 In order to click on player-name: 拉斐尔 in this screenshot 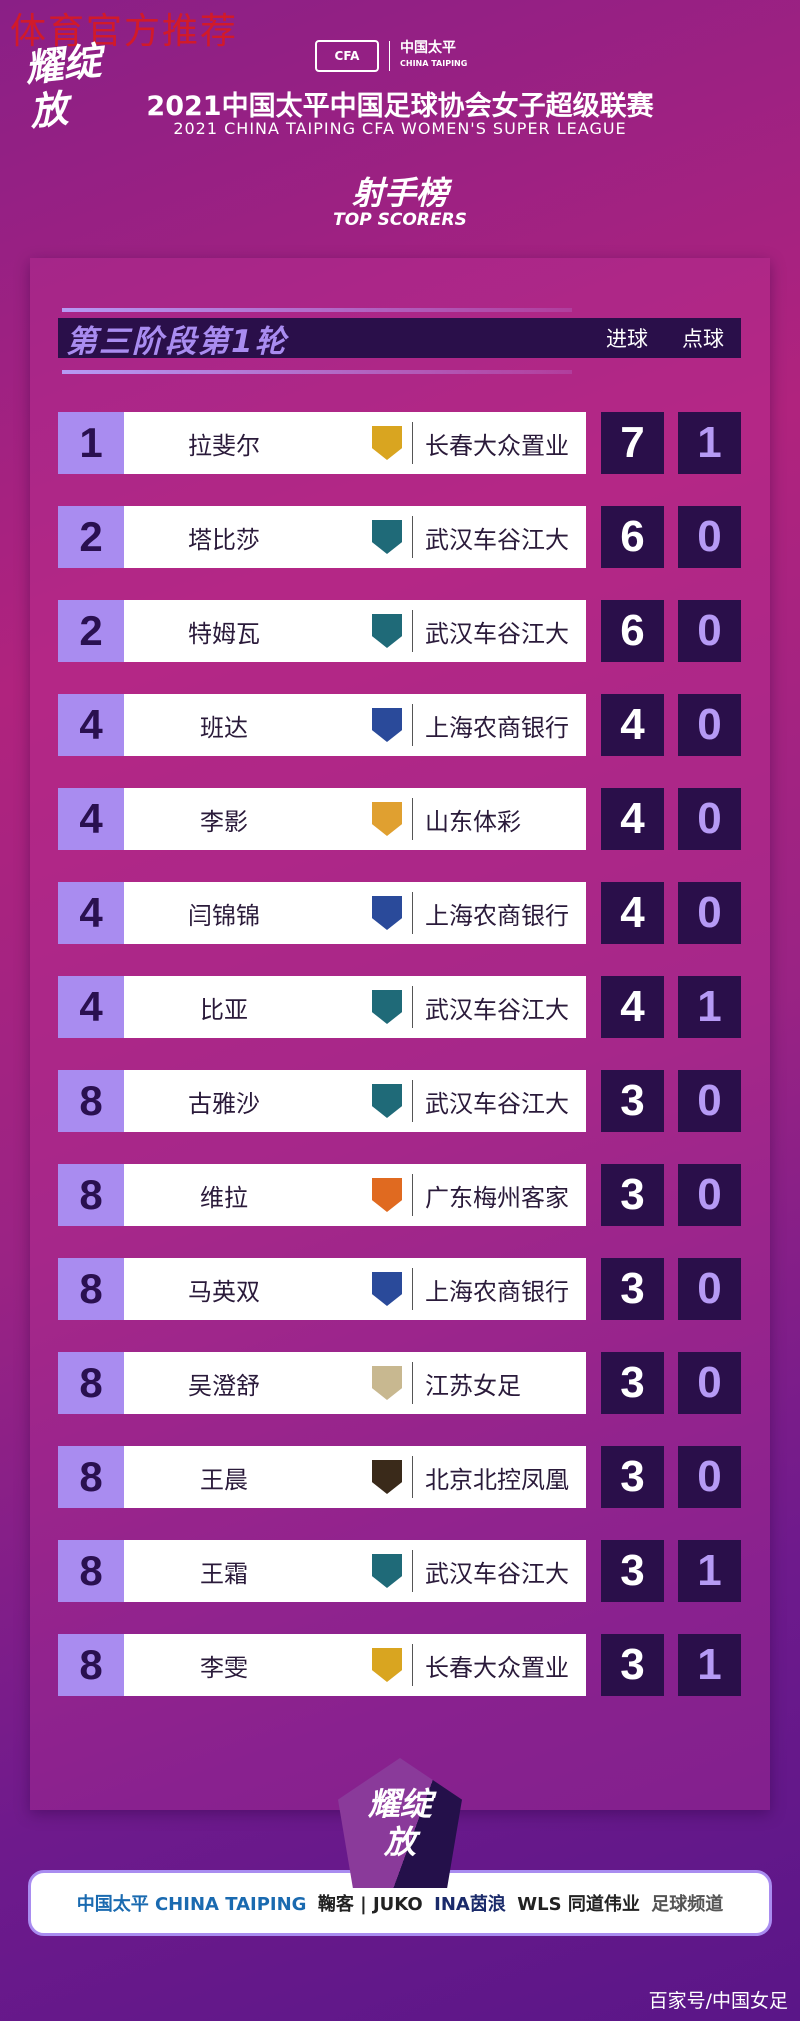, I will do `click(224, 445)`.